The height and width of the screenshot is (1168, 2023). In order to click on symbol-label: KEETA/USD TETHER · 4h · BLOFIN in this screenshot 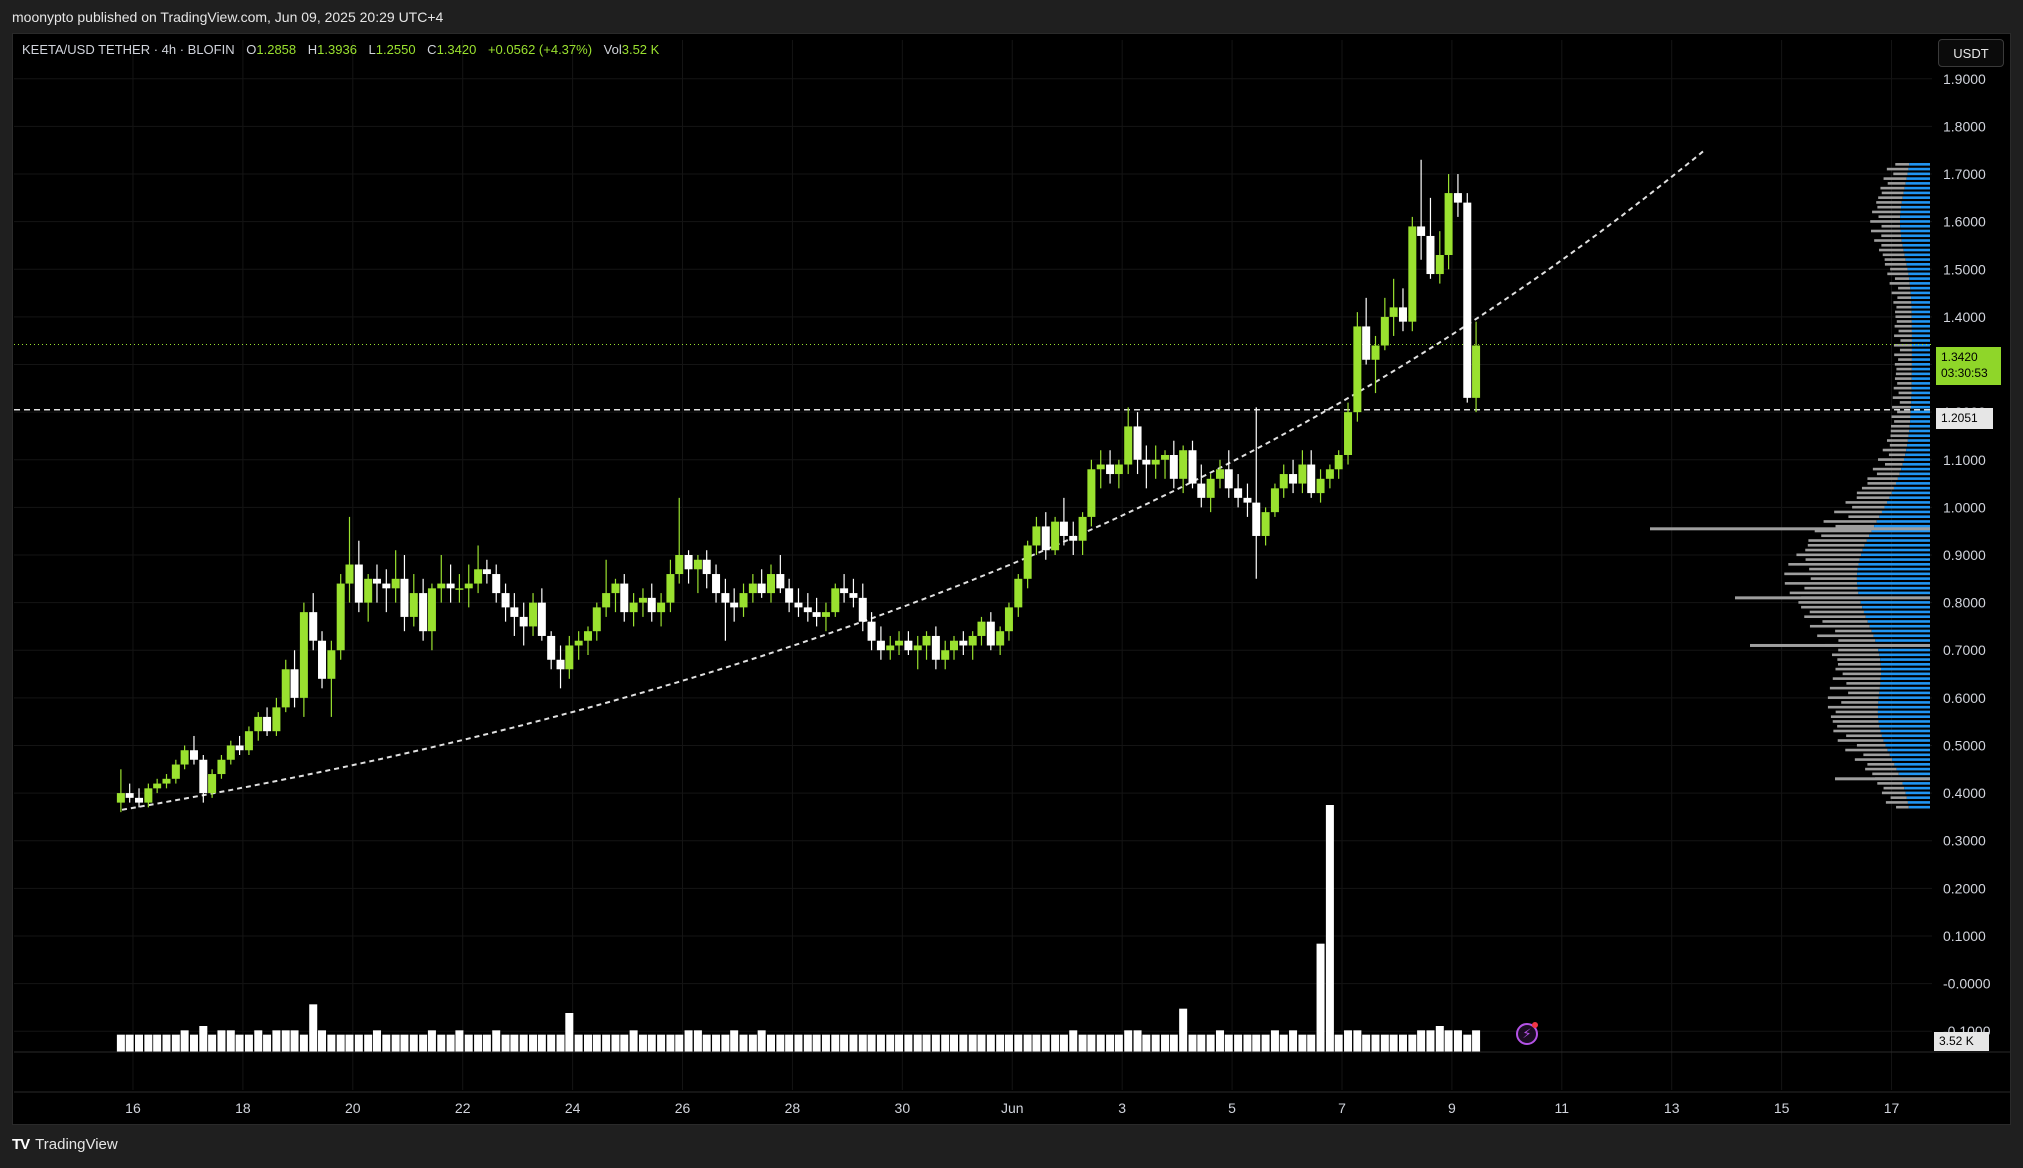, I will do `click(128, 49)`.